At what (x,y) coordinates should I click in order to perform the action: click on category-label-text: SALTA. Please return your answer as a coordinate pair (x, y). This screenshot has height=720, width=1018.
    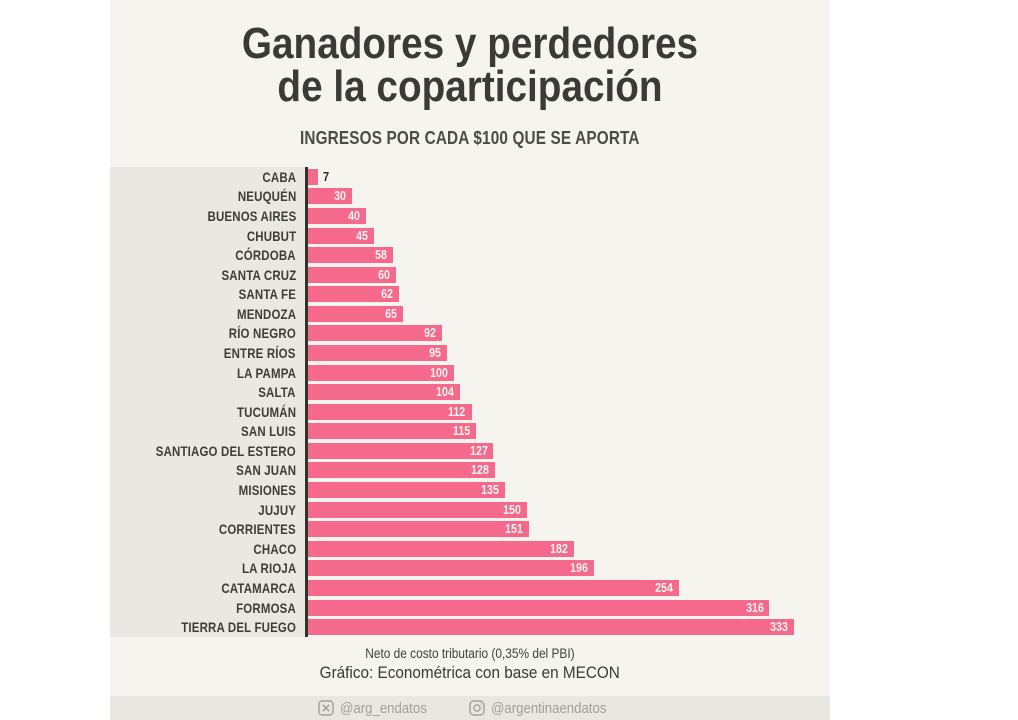
    Looking at the image, I should click on (277, 392).